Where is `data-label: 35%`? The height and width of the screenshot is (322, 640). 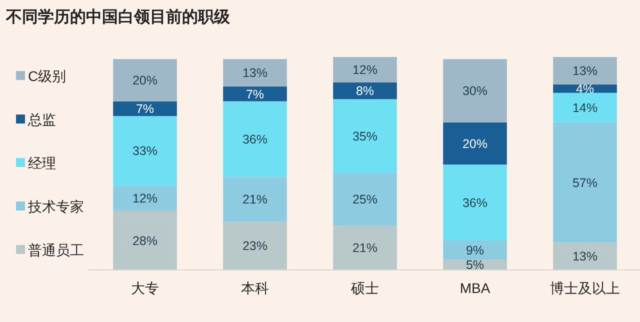
data-label: 35% is located at coordinates (365, 136).